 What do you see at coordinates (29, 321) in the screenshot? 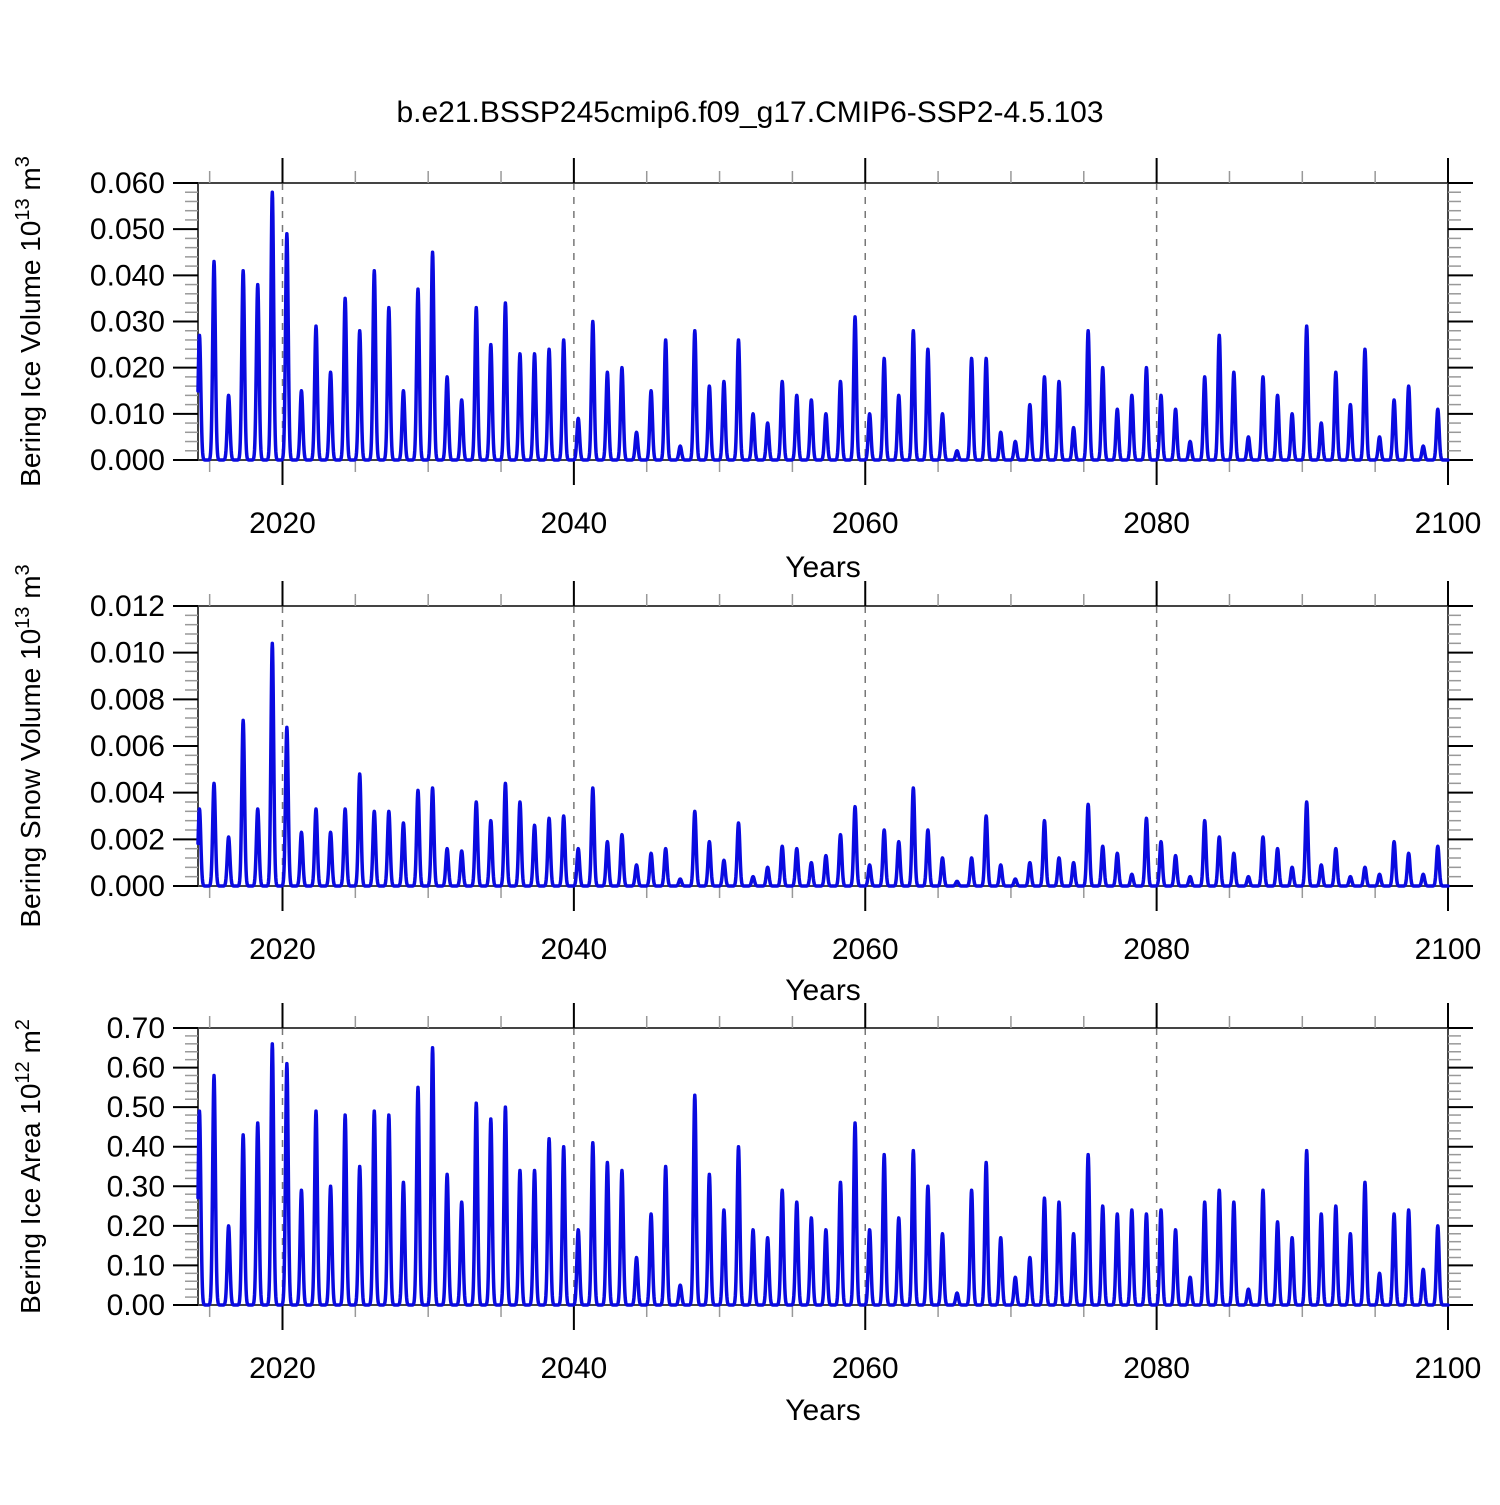
I see `y-axis-label: Bering Ice Volume 1013 m3` at bounding box center [29, 321].